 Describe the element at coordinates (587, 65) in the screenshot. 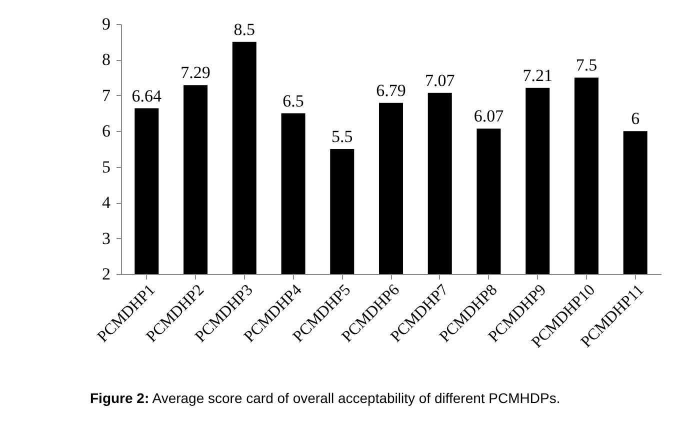

I see `data-label: 7.5` at that location.